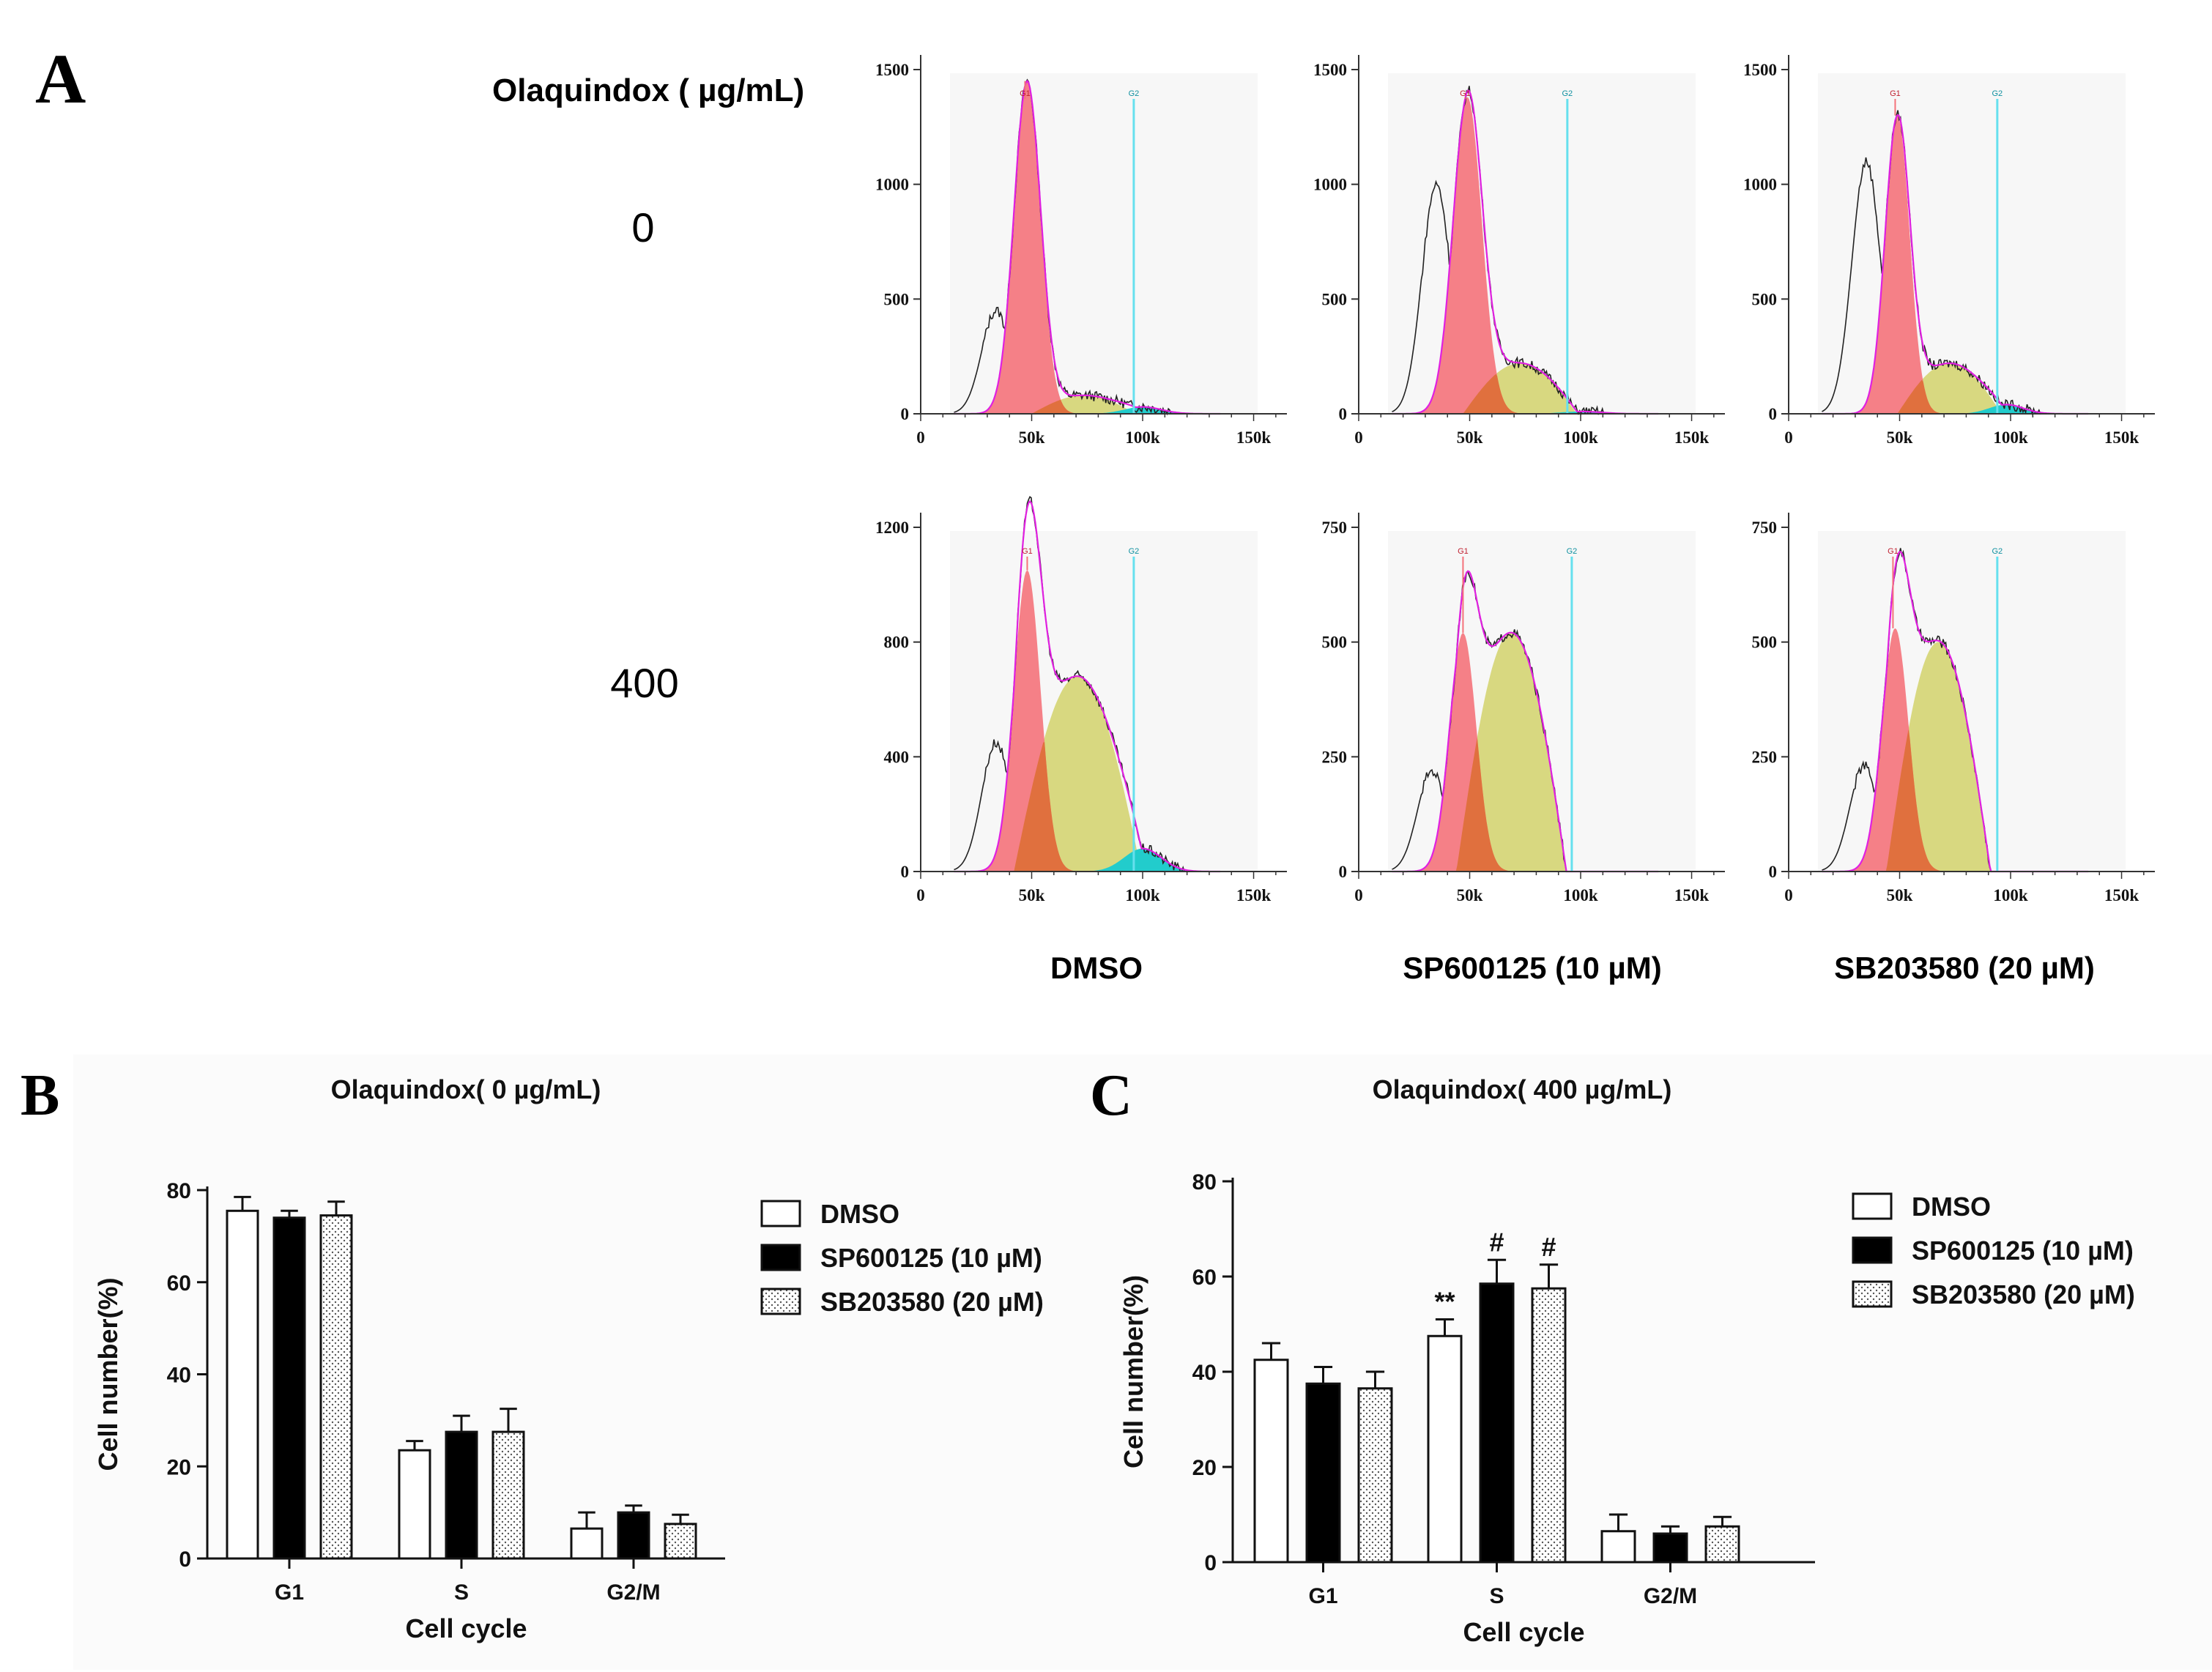  Describe the element at coordinates (1955, 409) in the screenshot. I see `g2-phase-area` at that location.